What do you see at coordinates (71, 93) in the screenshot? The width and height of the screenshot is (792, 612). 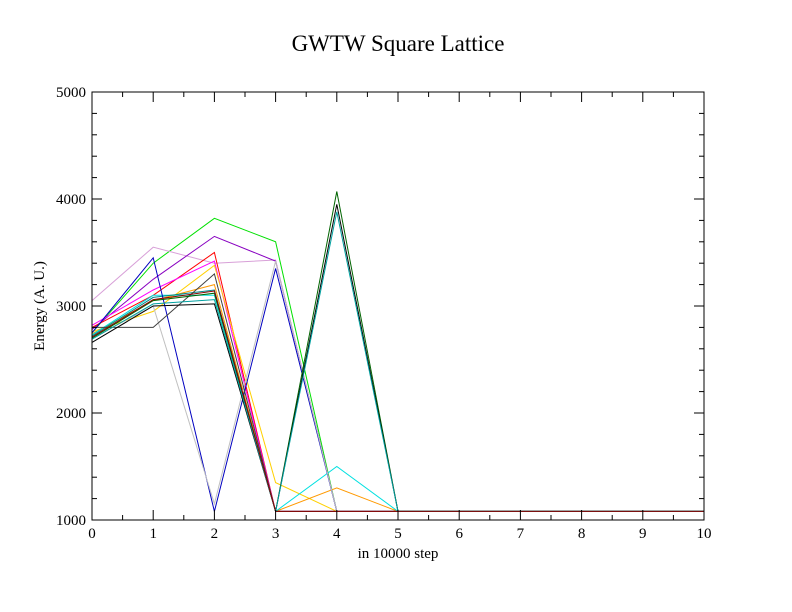 I see `y-tick-label: 5000` at bounding box center [71, 93].